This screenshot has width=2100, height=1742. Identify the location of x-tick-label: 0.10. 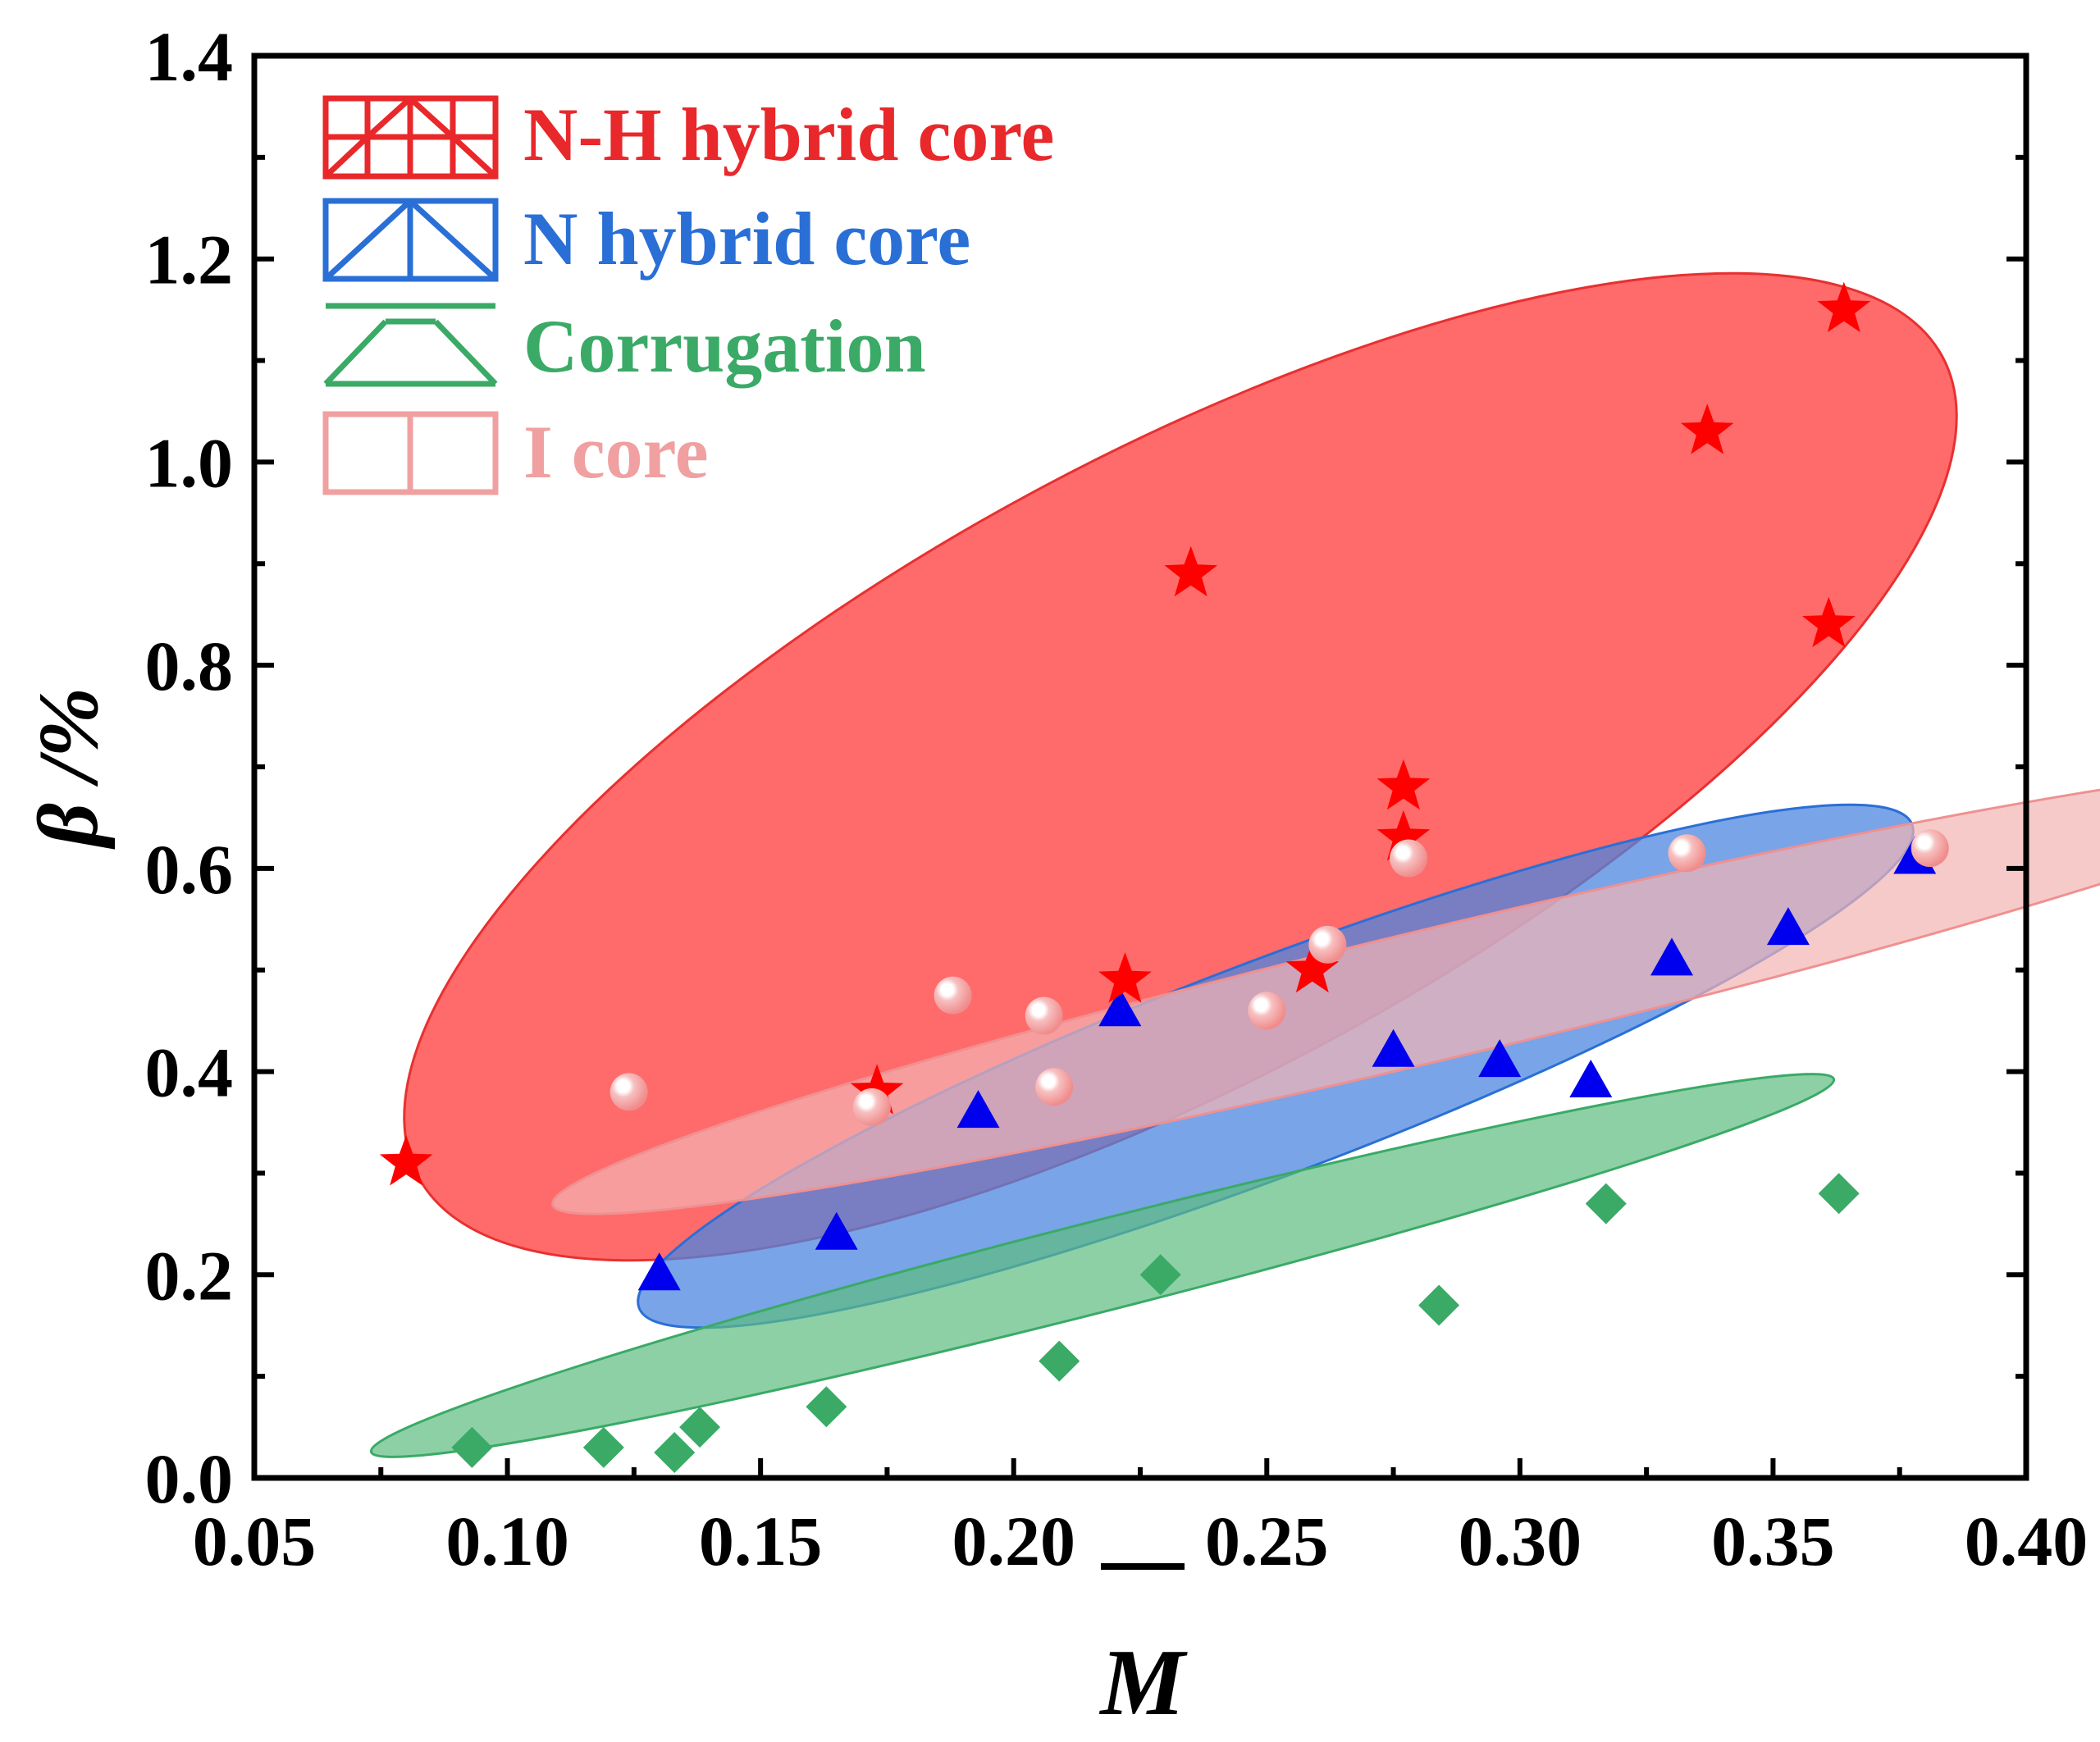
(507, 1541).